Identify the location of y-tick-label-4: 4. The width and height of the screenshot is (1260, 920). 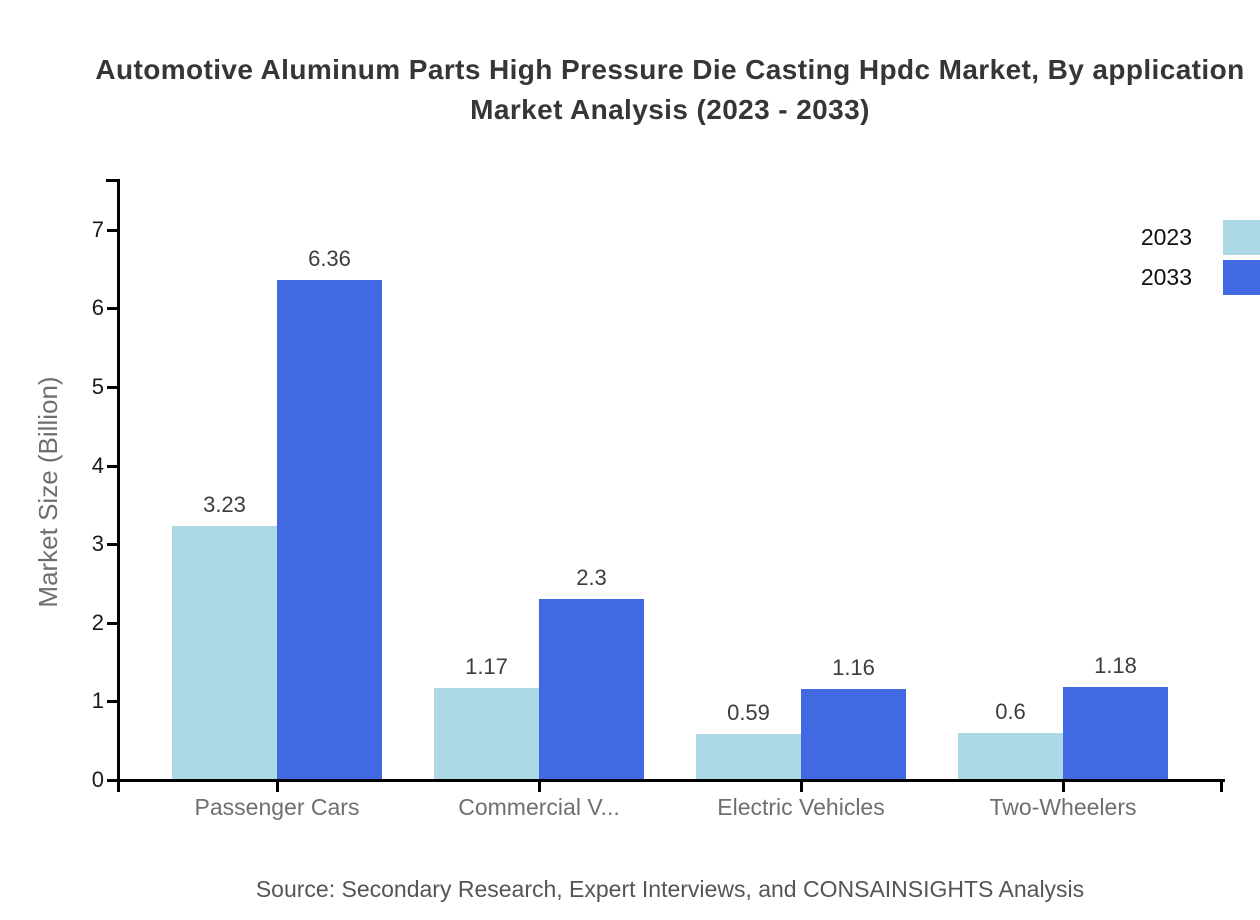
(97, 465).